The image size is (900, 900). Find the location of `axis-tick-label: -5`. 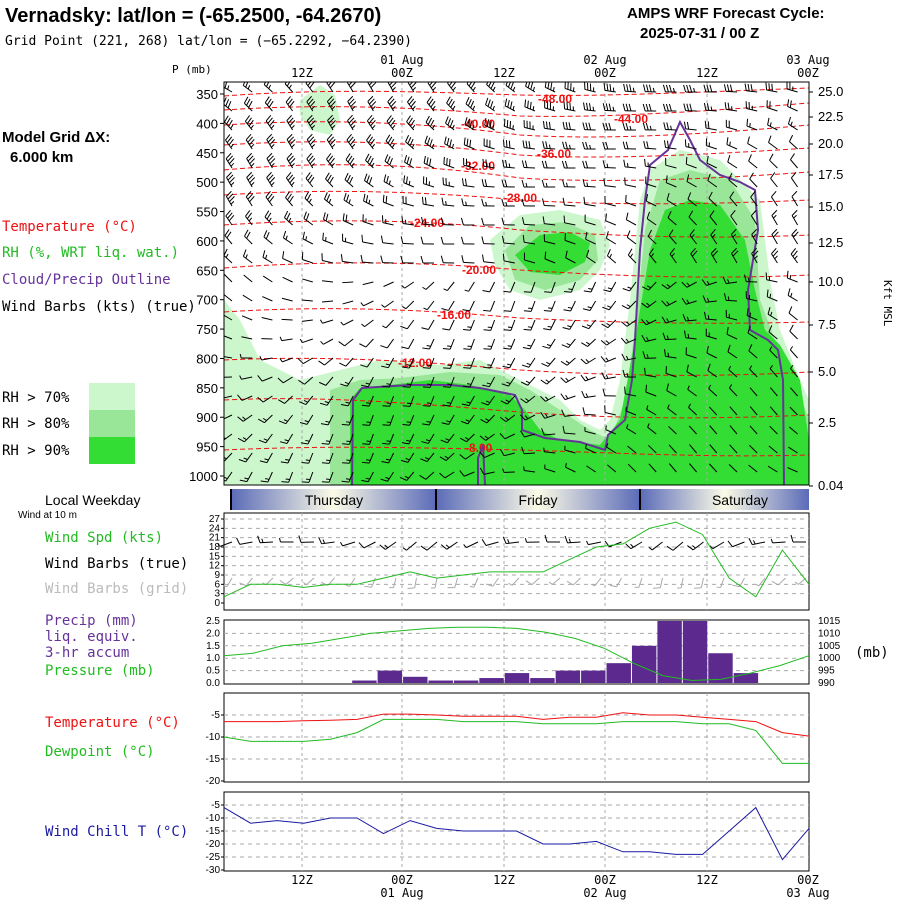

axis-tick-label: -5 is located at coordinates (215, 715).